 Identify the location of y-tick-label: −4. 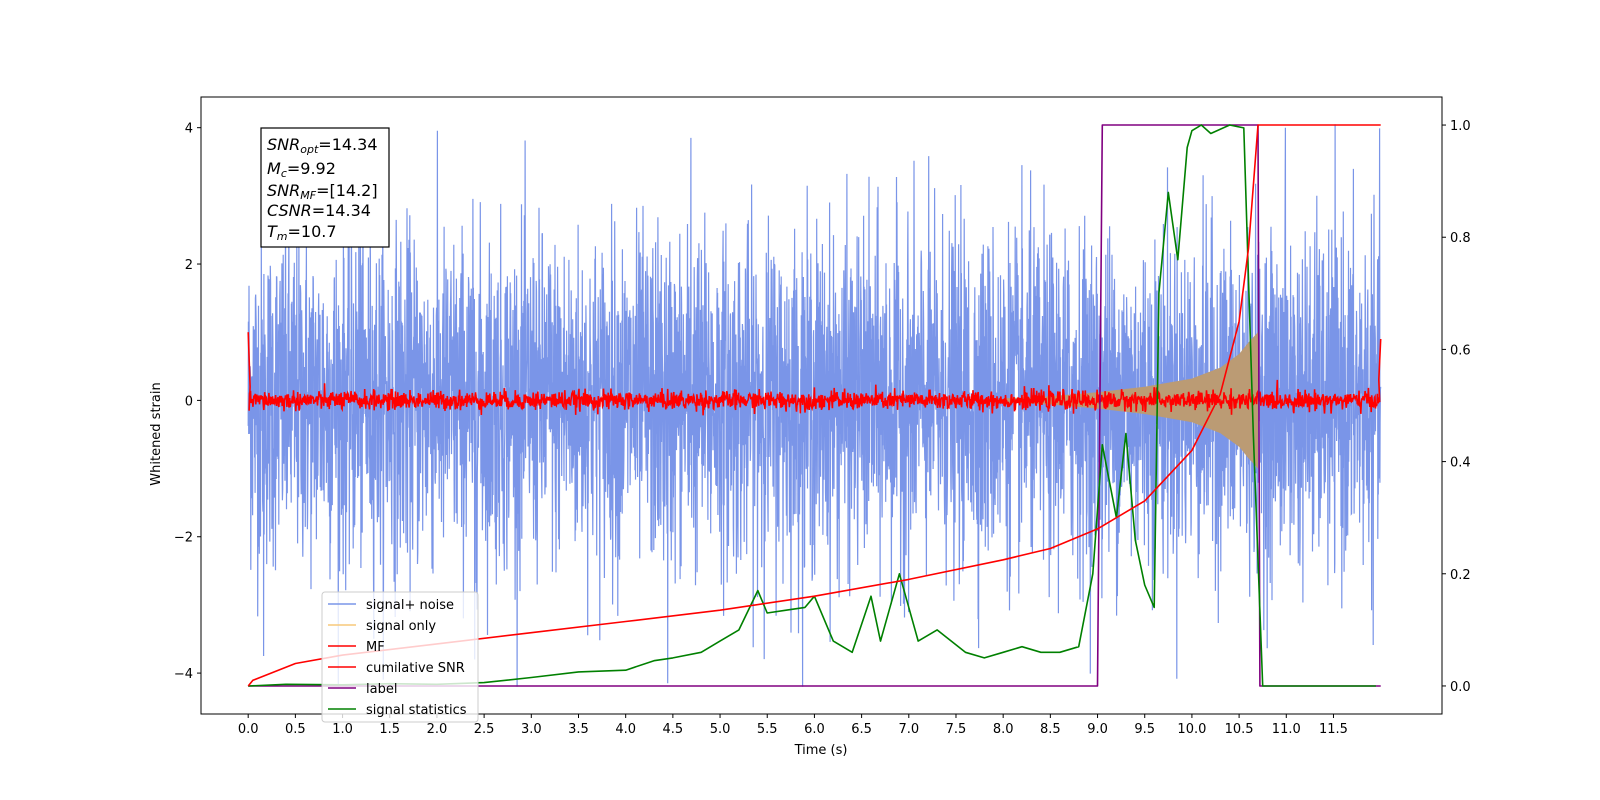
(183, 674).